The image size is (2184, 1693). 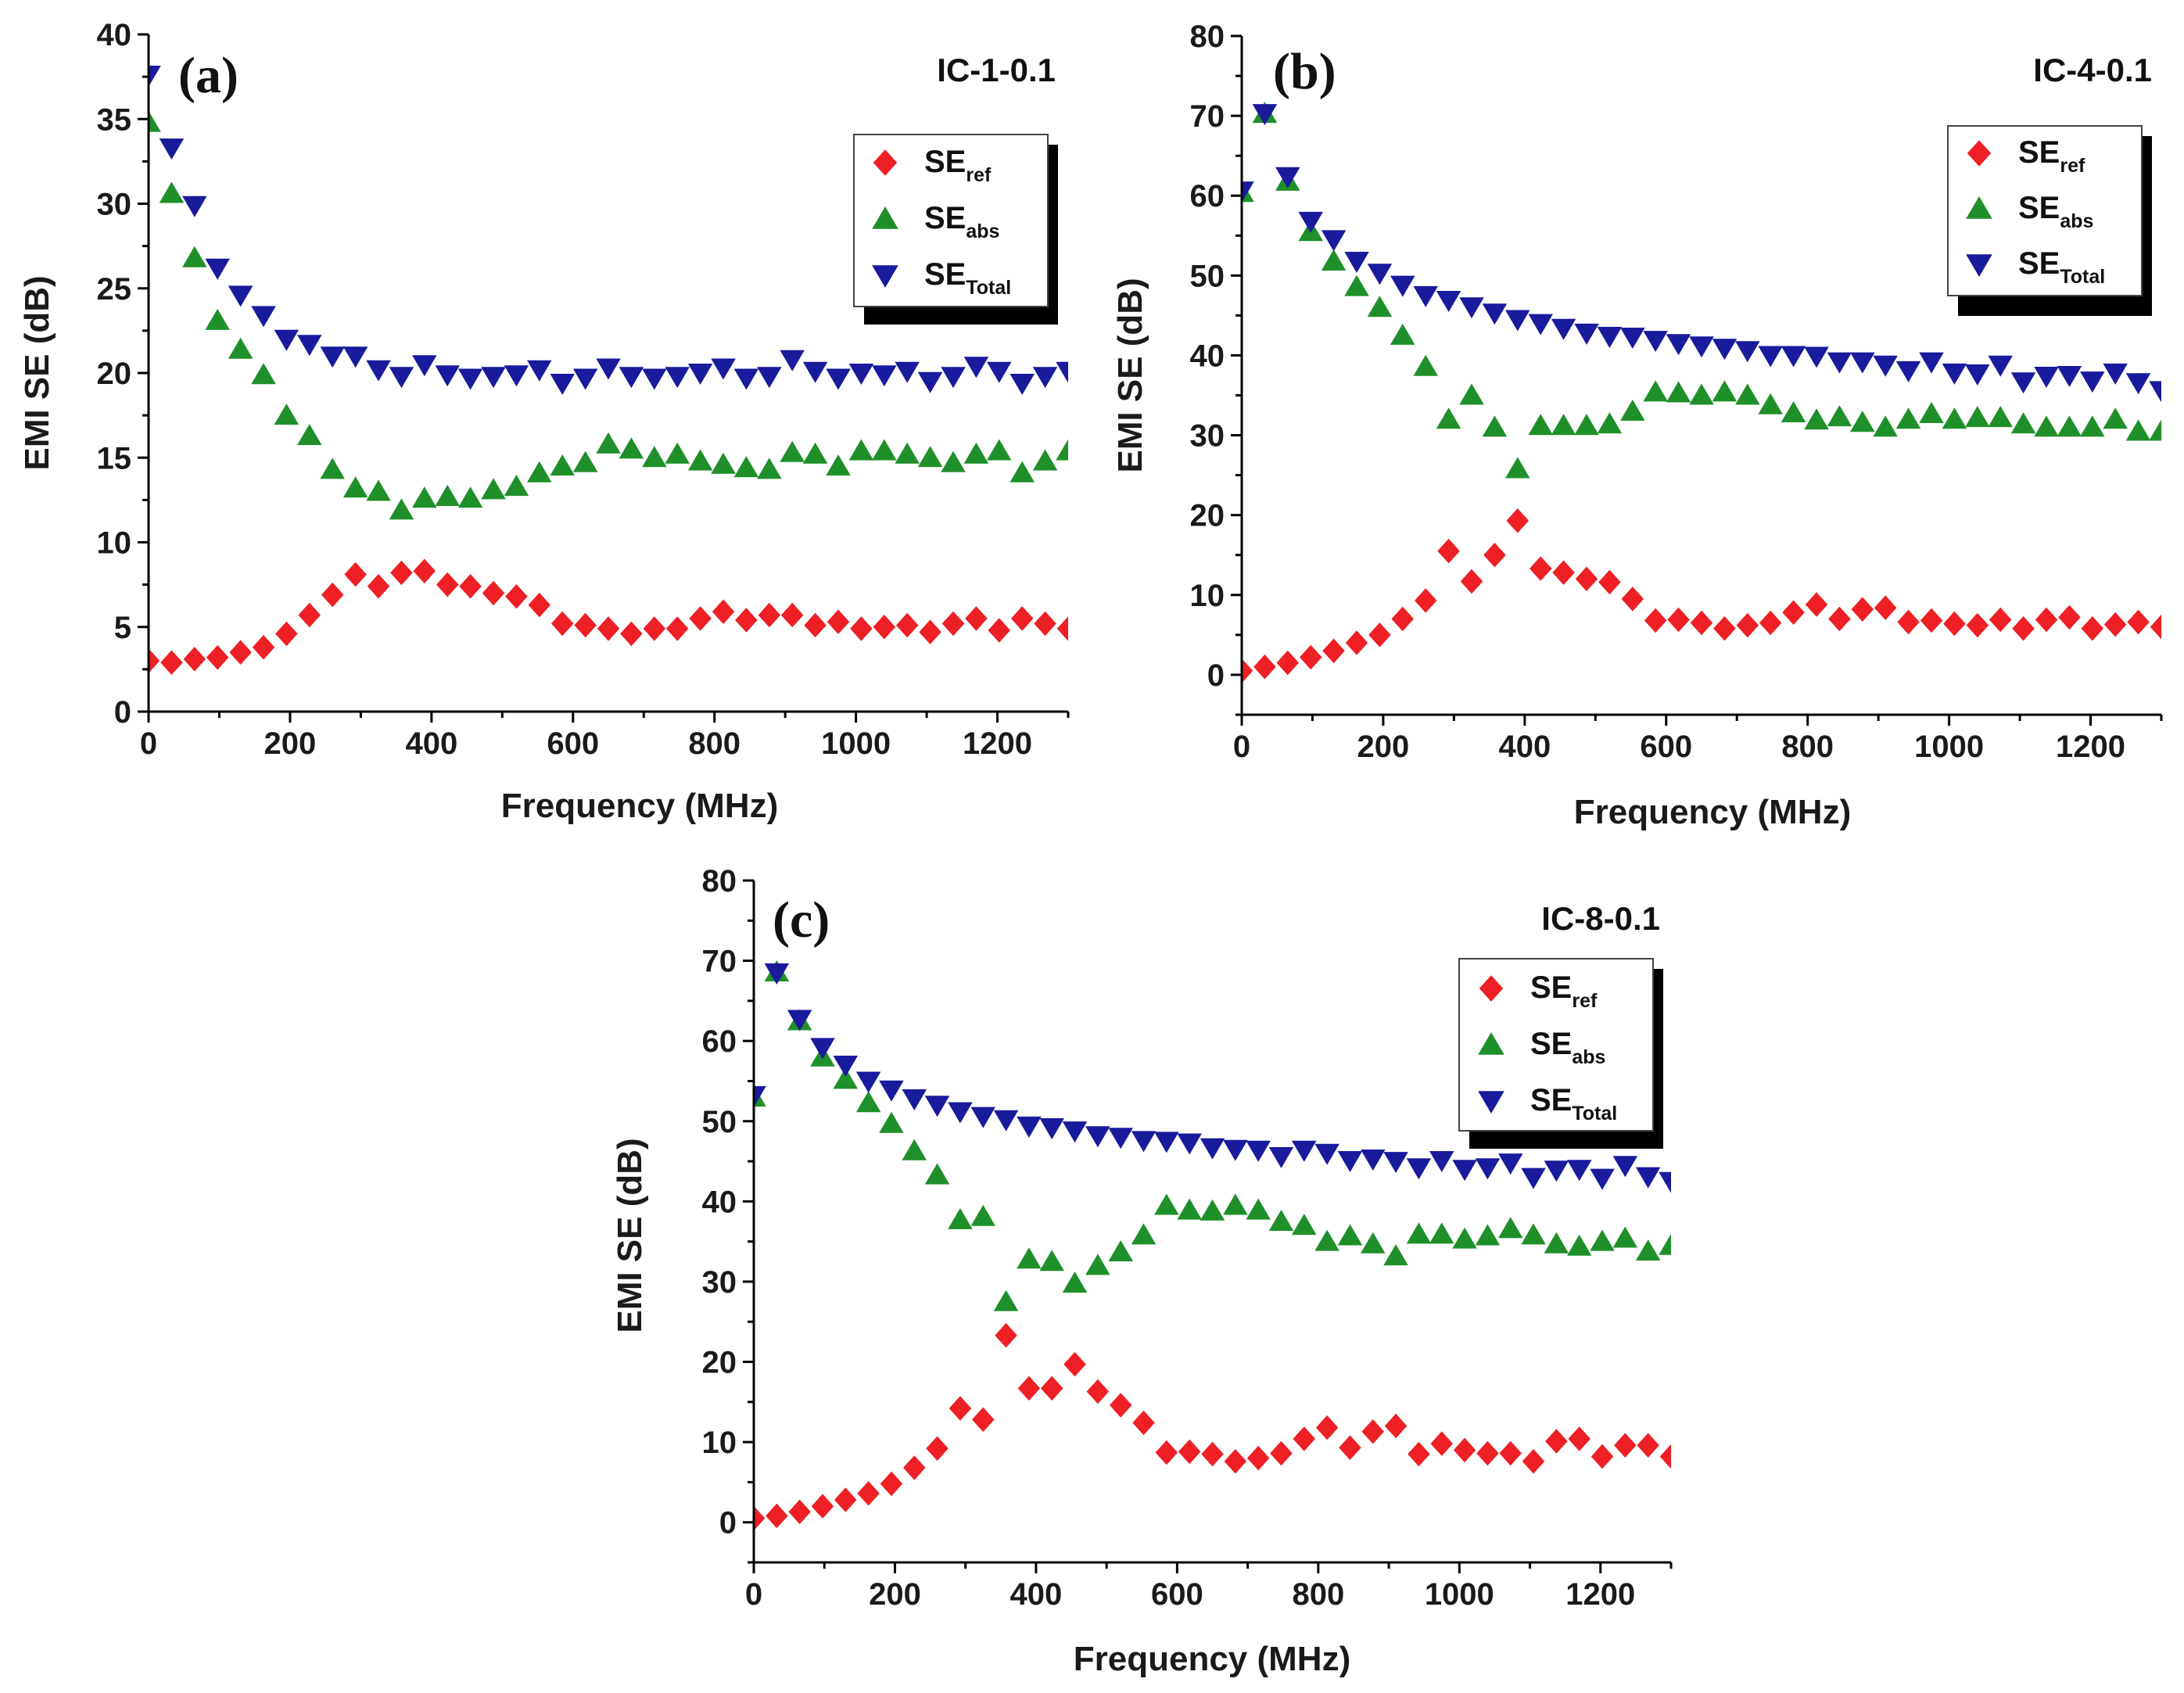 What do you see at coordinates (2082, 277) in the screenshot?
I see `legend-label-subscript: Total` at bounding box center [2082, 277].